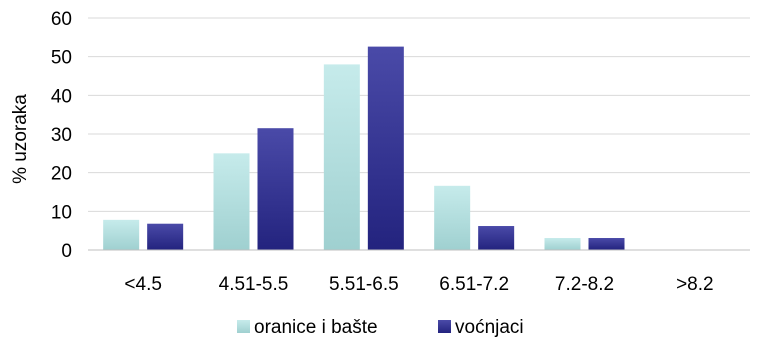  Describe the element at coordinates (66, 251) in the screenshot. I see `y-tick-label: 0` at that location.